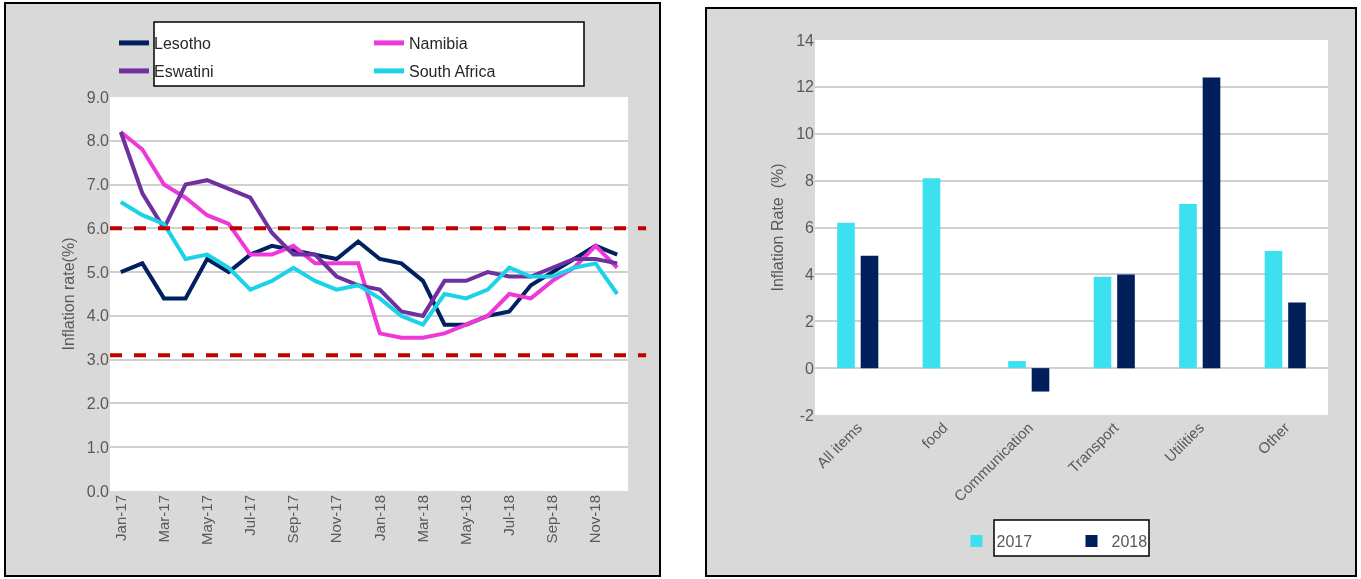 The image size is (1361, 579). I want to click on legend-label: 2018, so click(1129, 542).